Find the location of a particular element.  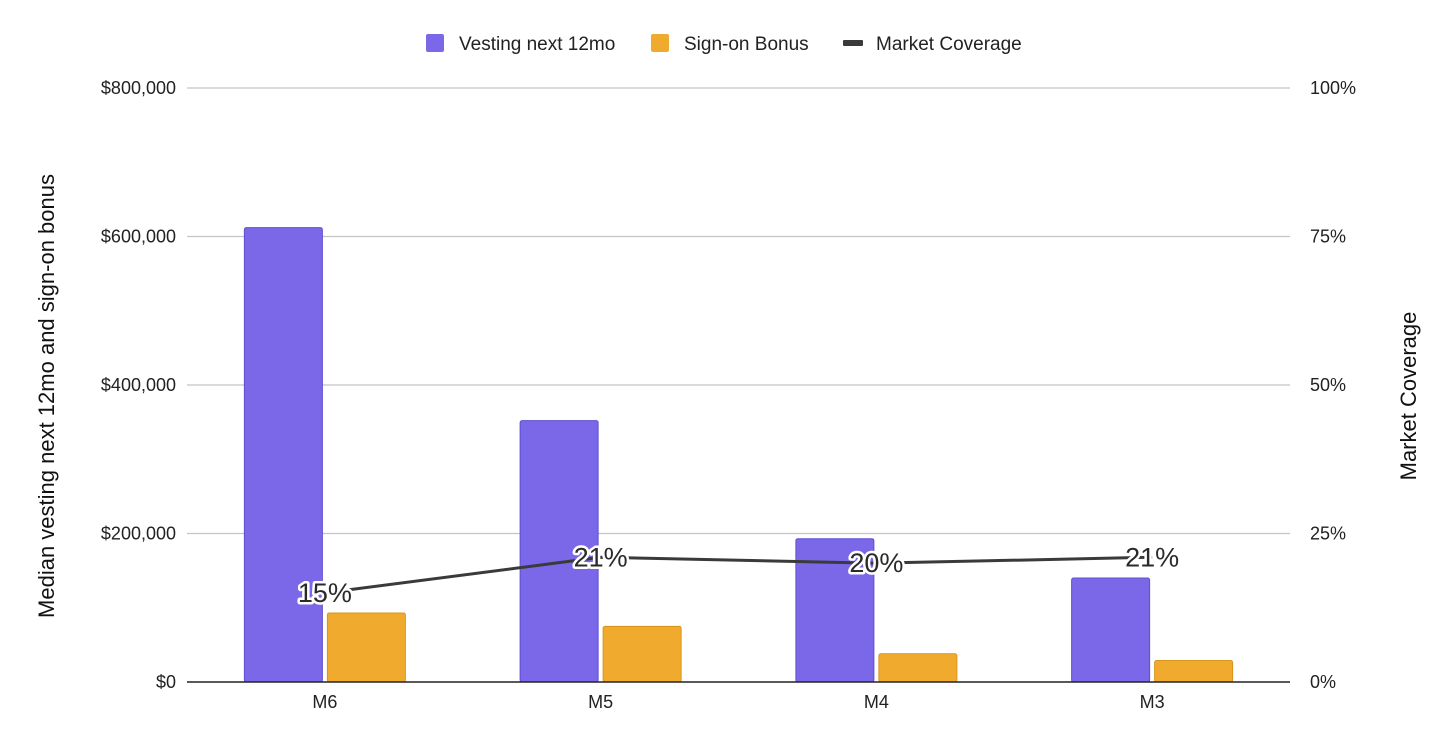

x-tick-label: M6 is located at coordinates (324, 702).